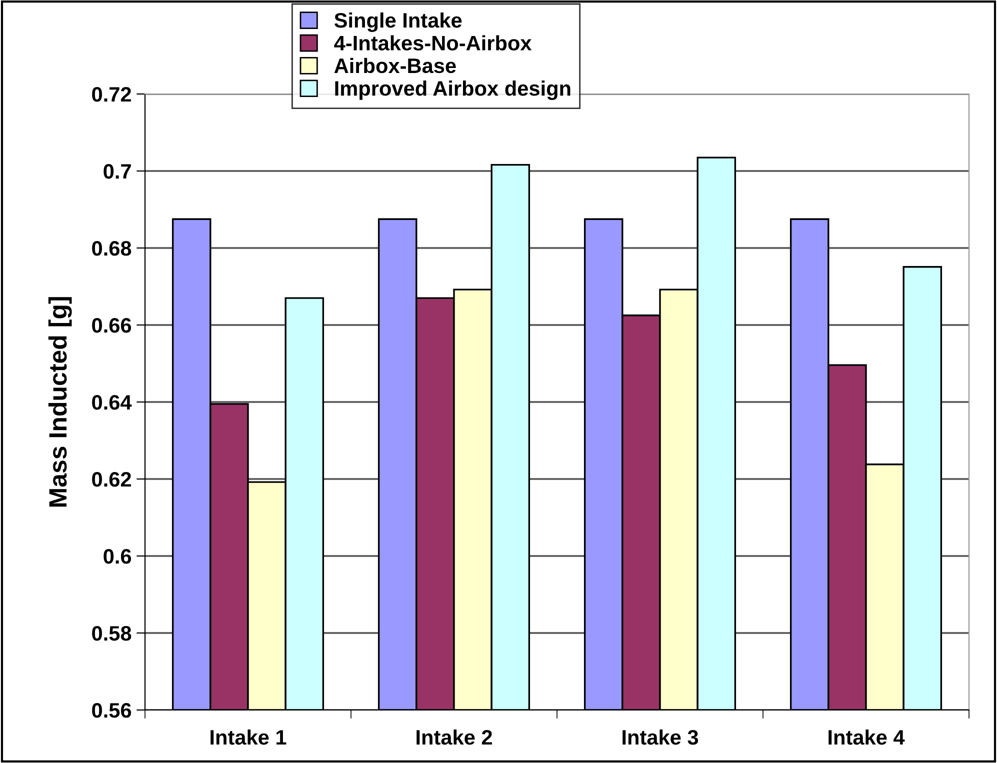  What do you see at coordinates (60, 402) in the screenshot?
I see `y-axis-title: Mass Inducted [g]` at bounding box center [60, 402].